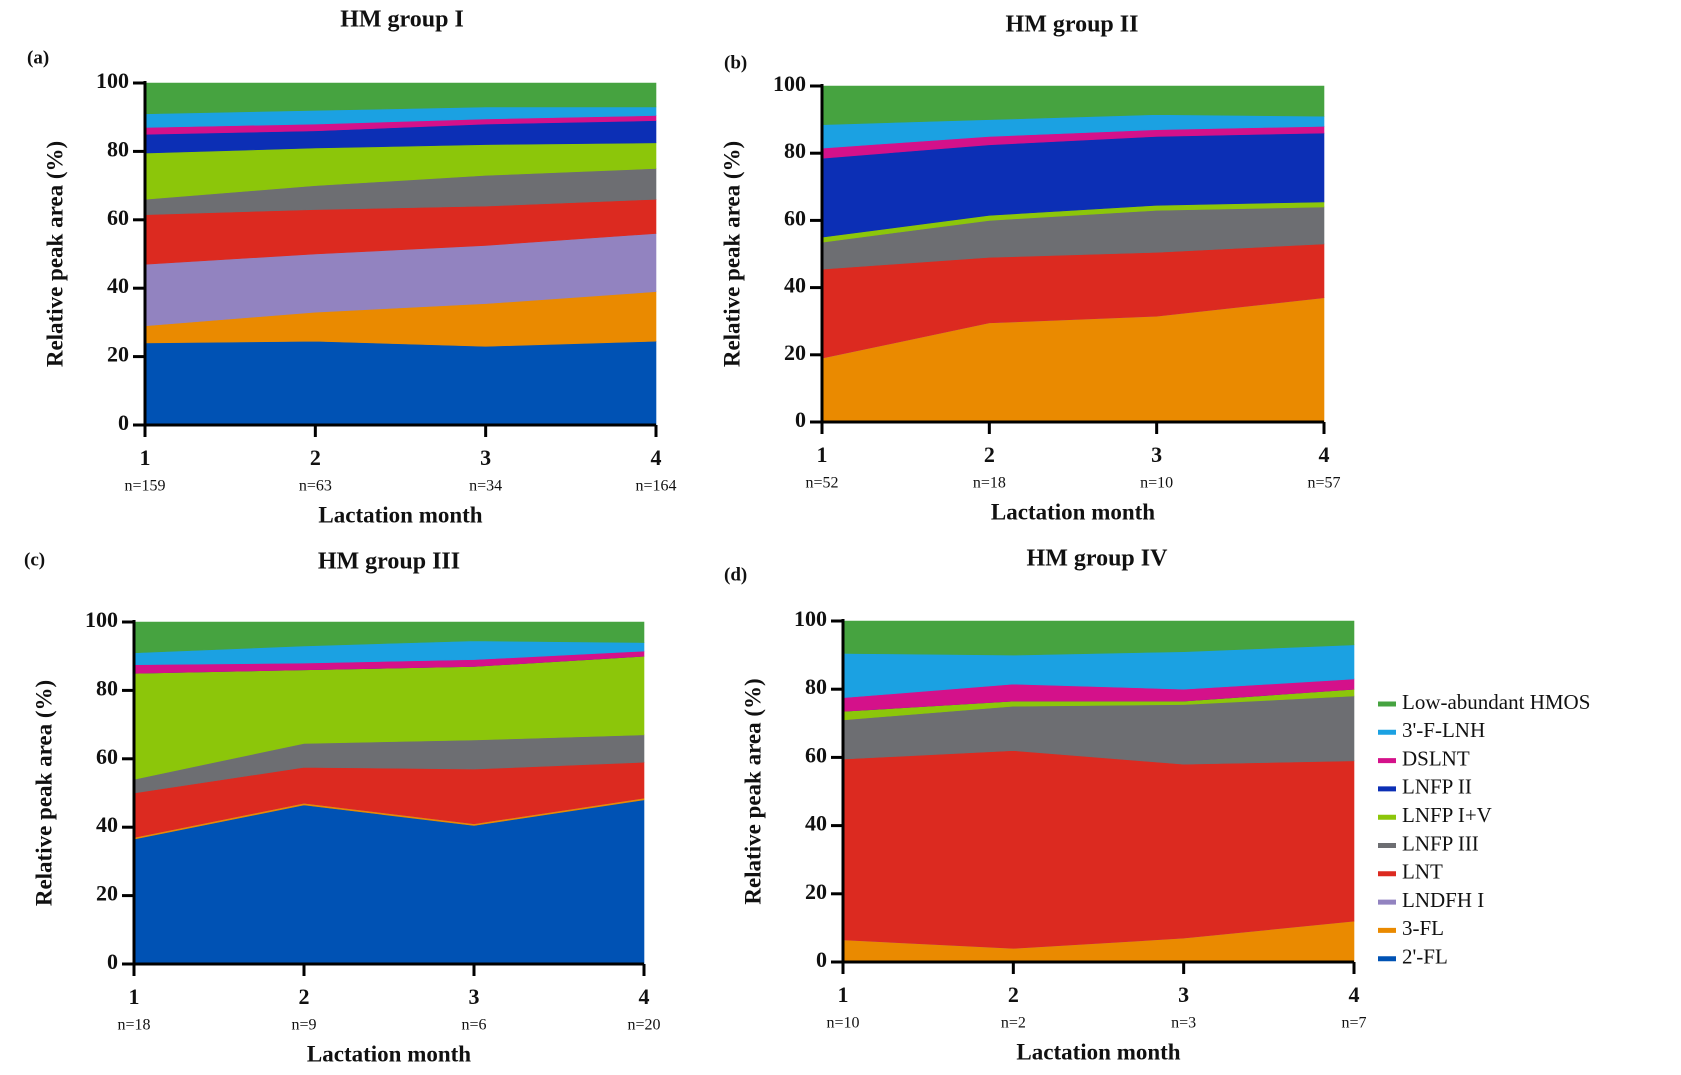 The width and height of the screenshot is (1681, 1075). What do you see at coordinates (1443, 900) in the screenshot?
I see `legend-label: LNDFH I` at bounding box center [1443, 900].